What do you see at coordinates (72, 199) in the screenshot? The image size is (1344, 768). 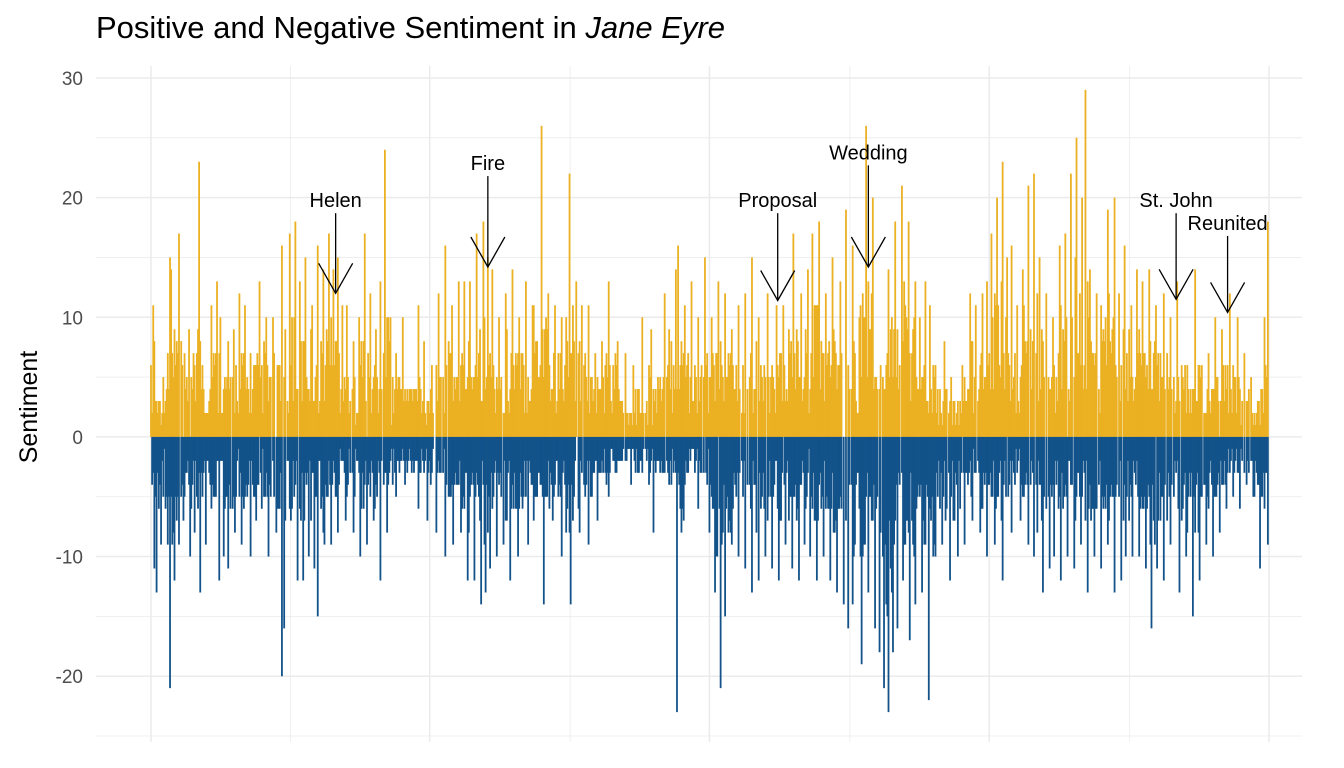 I see `y-tick-label: 20` at bounding box center [72, 199].